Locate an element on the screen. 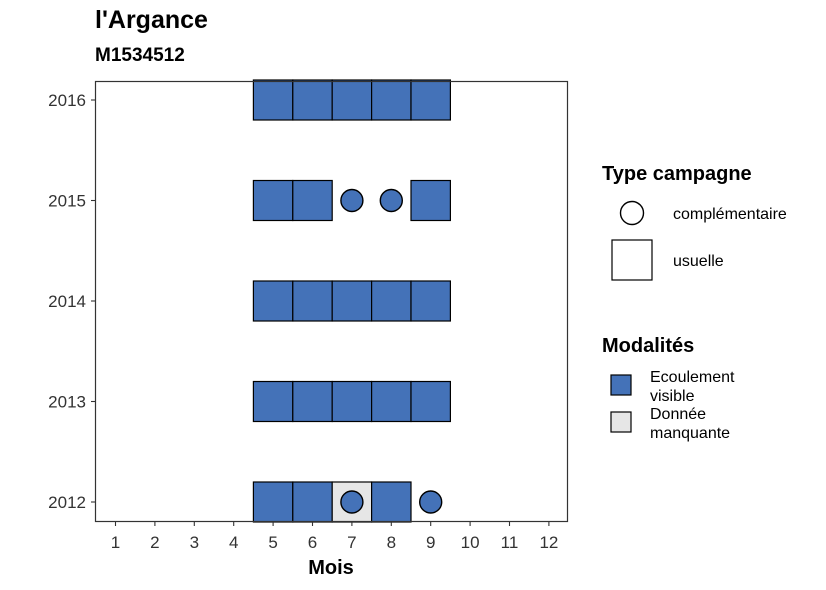 This screenshot has height=590, width=826. x-tick-label: 2 is located at coordinates (154, 542).